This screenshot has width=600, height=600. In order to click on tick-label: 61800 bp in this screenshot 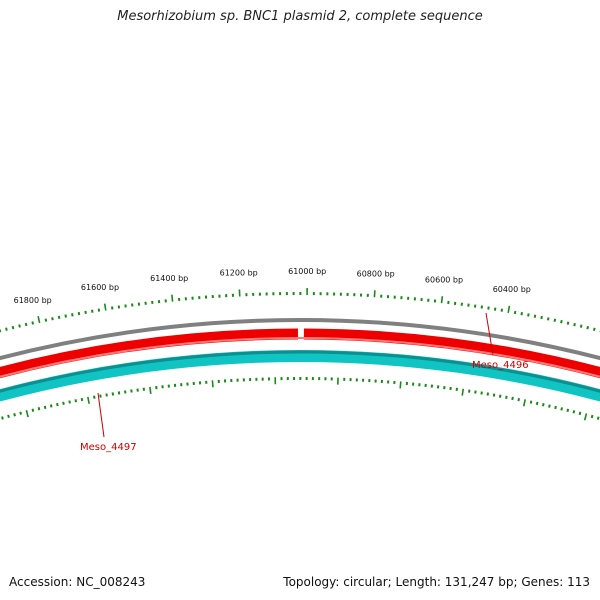, I will do `click(33, 300)`.